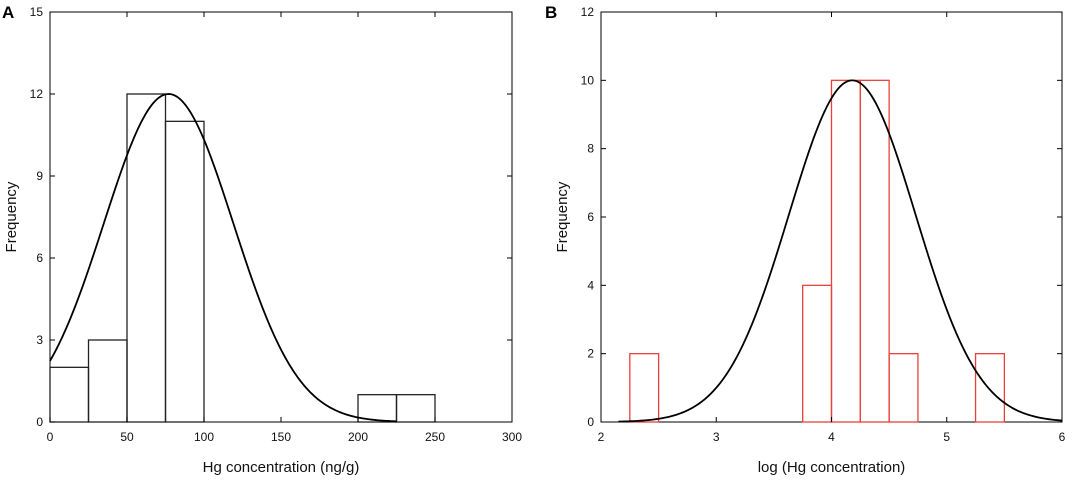 The image size is (1072, 484). Describe the element at coordinates (831, 437) in the screenshot. I see `x-tick-label: 4` at that location.